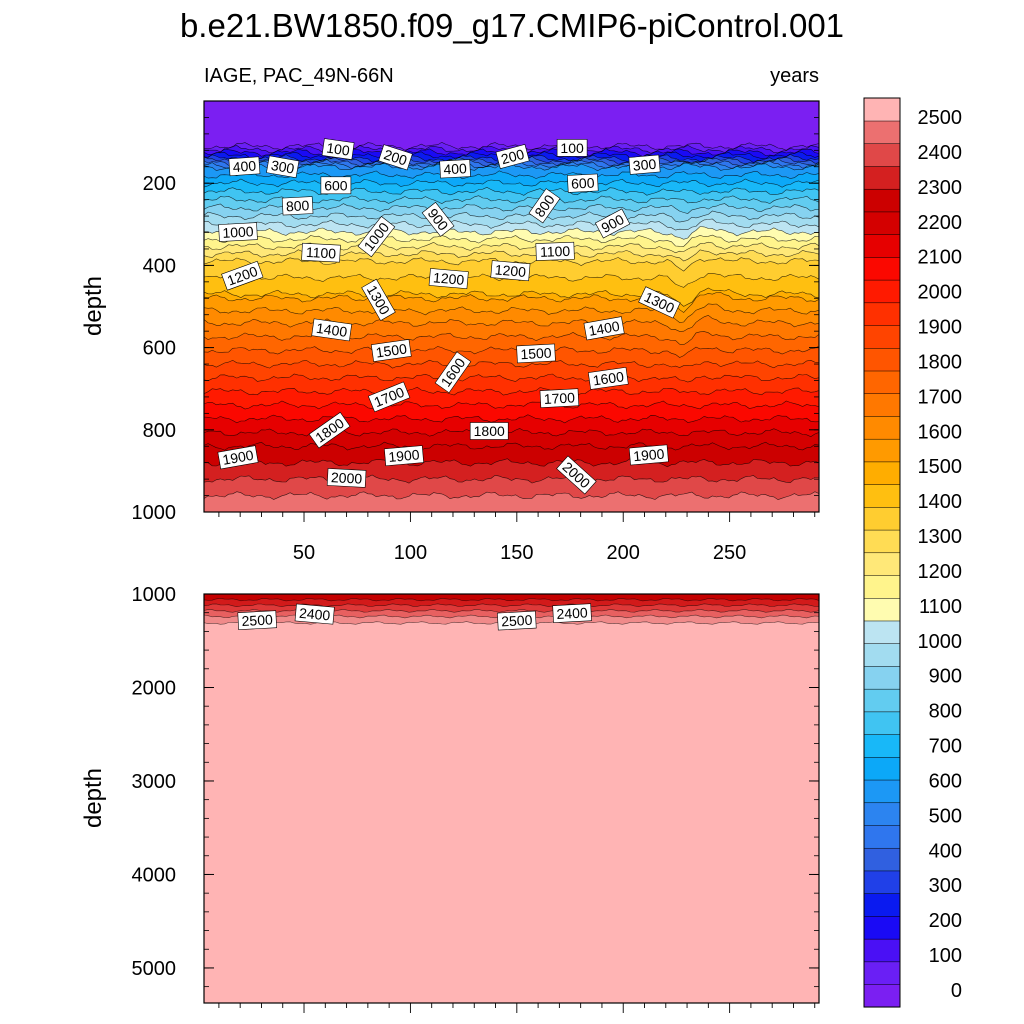 The image size is (1024, 1024). I want to click on contour-label: 600, so click(583, 183).